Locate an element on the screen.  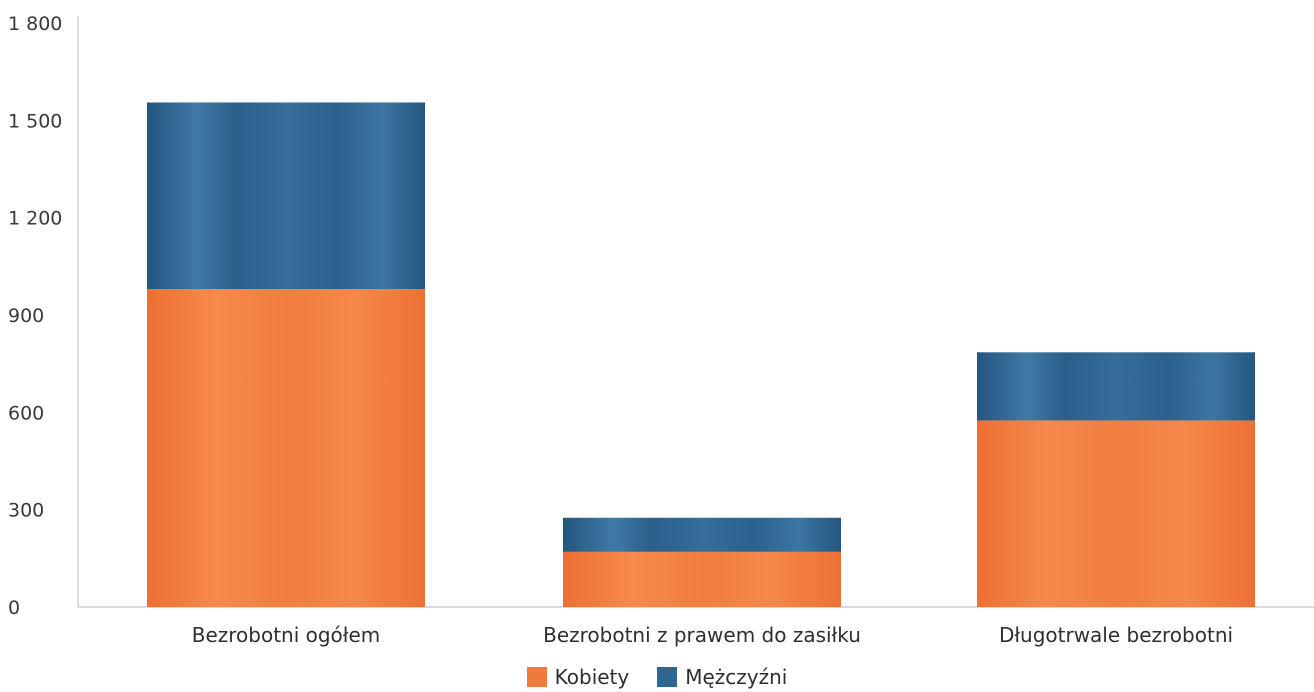
y-tick-label: 900 is located at coordinates (26, 316).